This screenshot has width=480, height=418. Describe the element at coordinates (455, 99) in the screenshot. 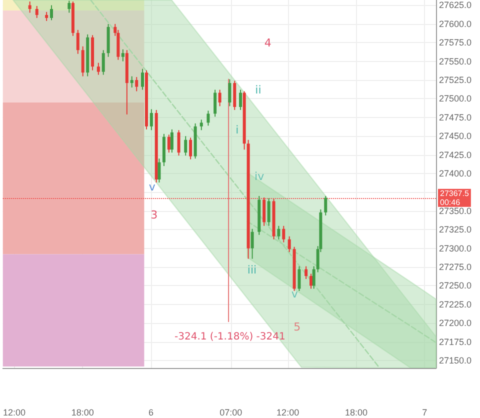

I see `y-tick-label: 27500.0` at that location.